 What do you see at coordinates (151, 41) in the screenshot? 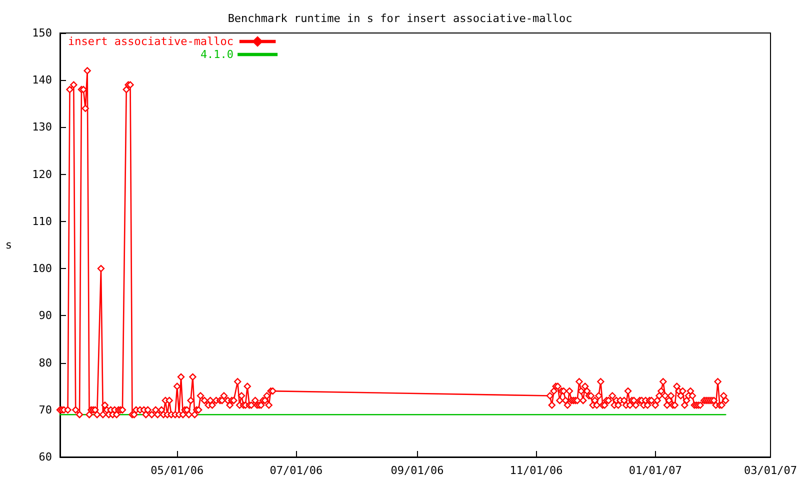
I see `legend-label: insert associative-malloc` at bounding box center [151, 41].